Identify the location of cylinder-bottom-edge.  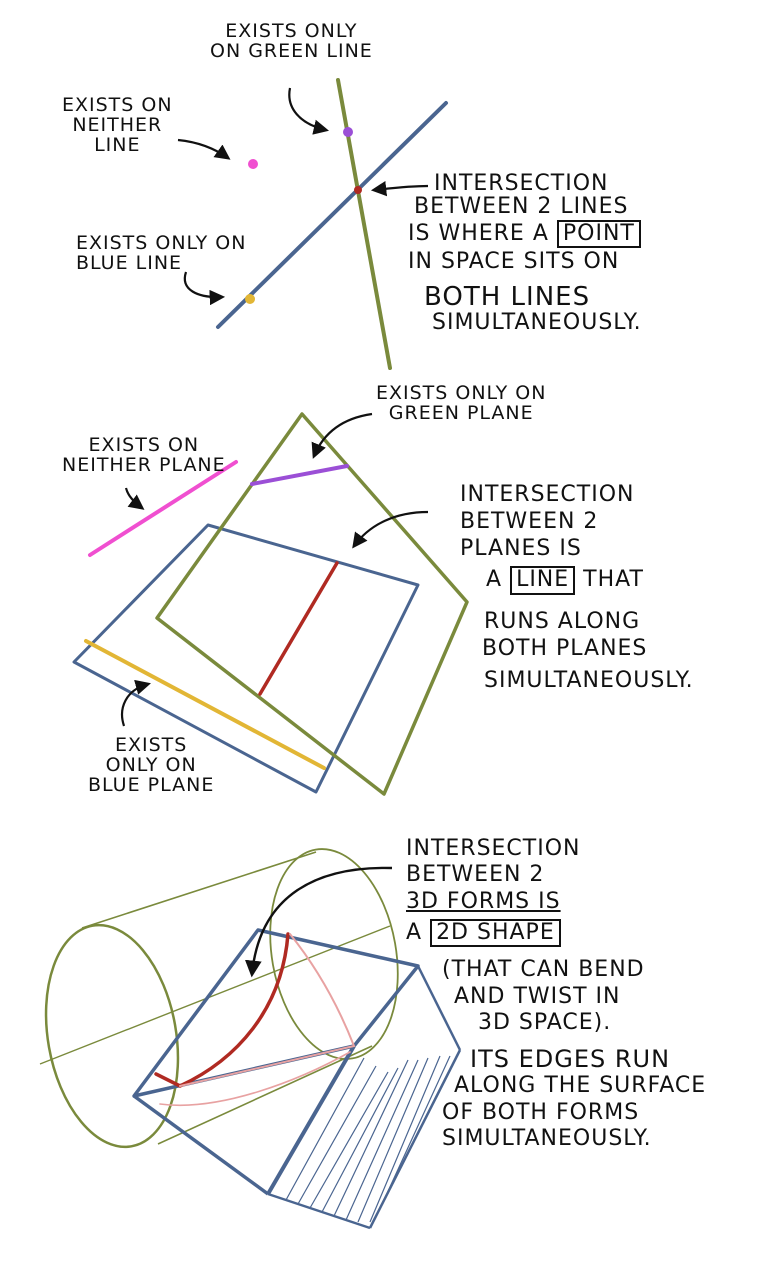
(265, 1095).